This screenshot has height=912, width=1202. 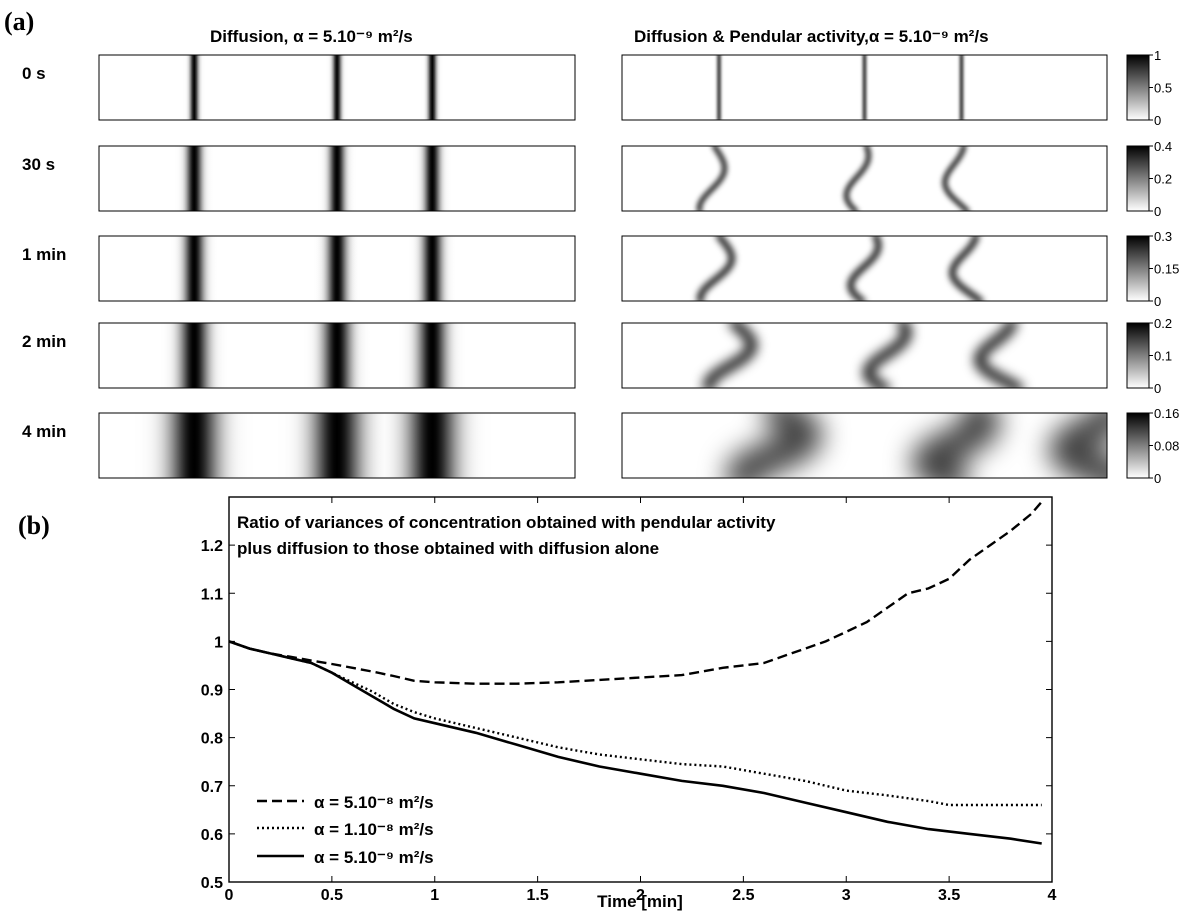 I want to click on row-time-label: 1 min, so click(x=44, y=254).